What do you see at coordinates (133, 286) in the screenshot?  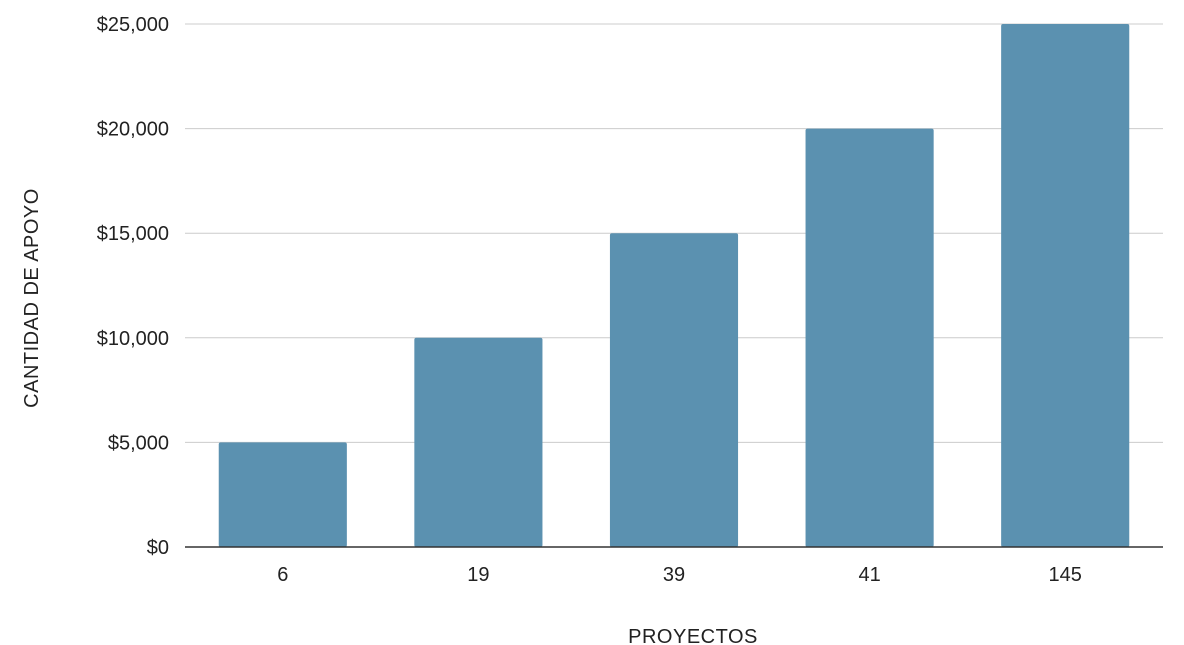 I see `y-tick-layer: $0 $5,000 $10,000 $15,000 $20,000 $25,000` at bounding box center [133, 286].